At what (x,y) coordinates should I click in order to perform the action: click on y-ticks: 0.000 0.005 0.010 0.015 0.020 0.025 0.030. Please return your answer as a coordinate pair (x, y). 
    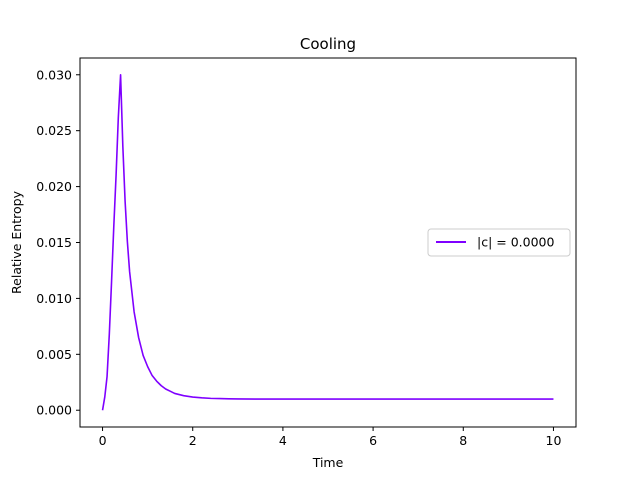
    Looking at the image, I should click on (58, 242).